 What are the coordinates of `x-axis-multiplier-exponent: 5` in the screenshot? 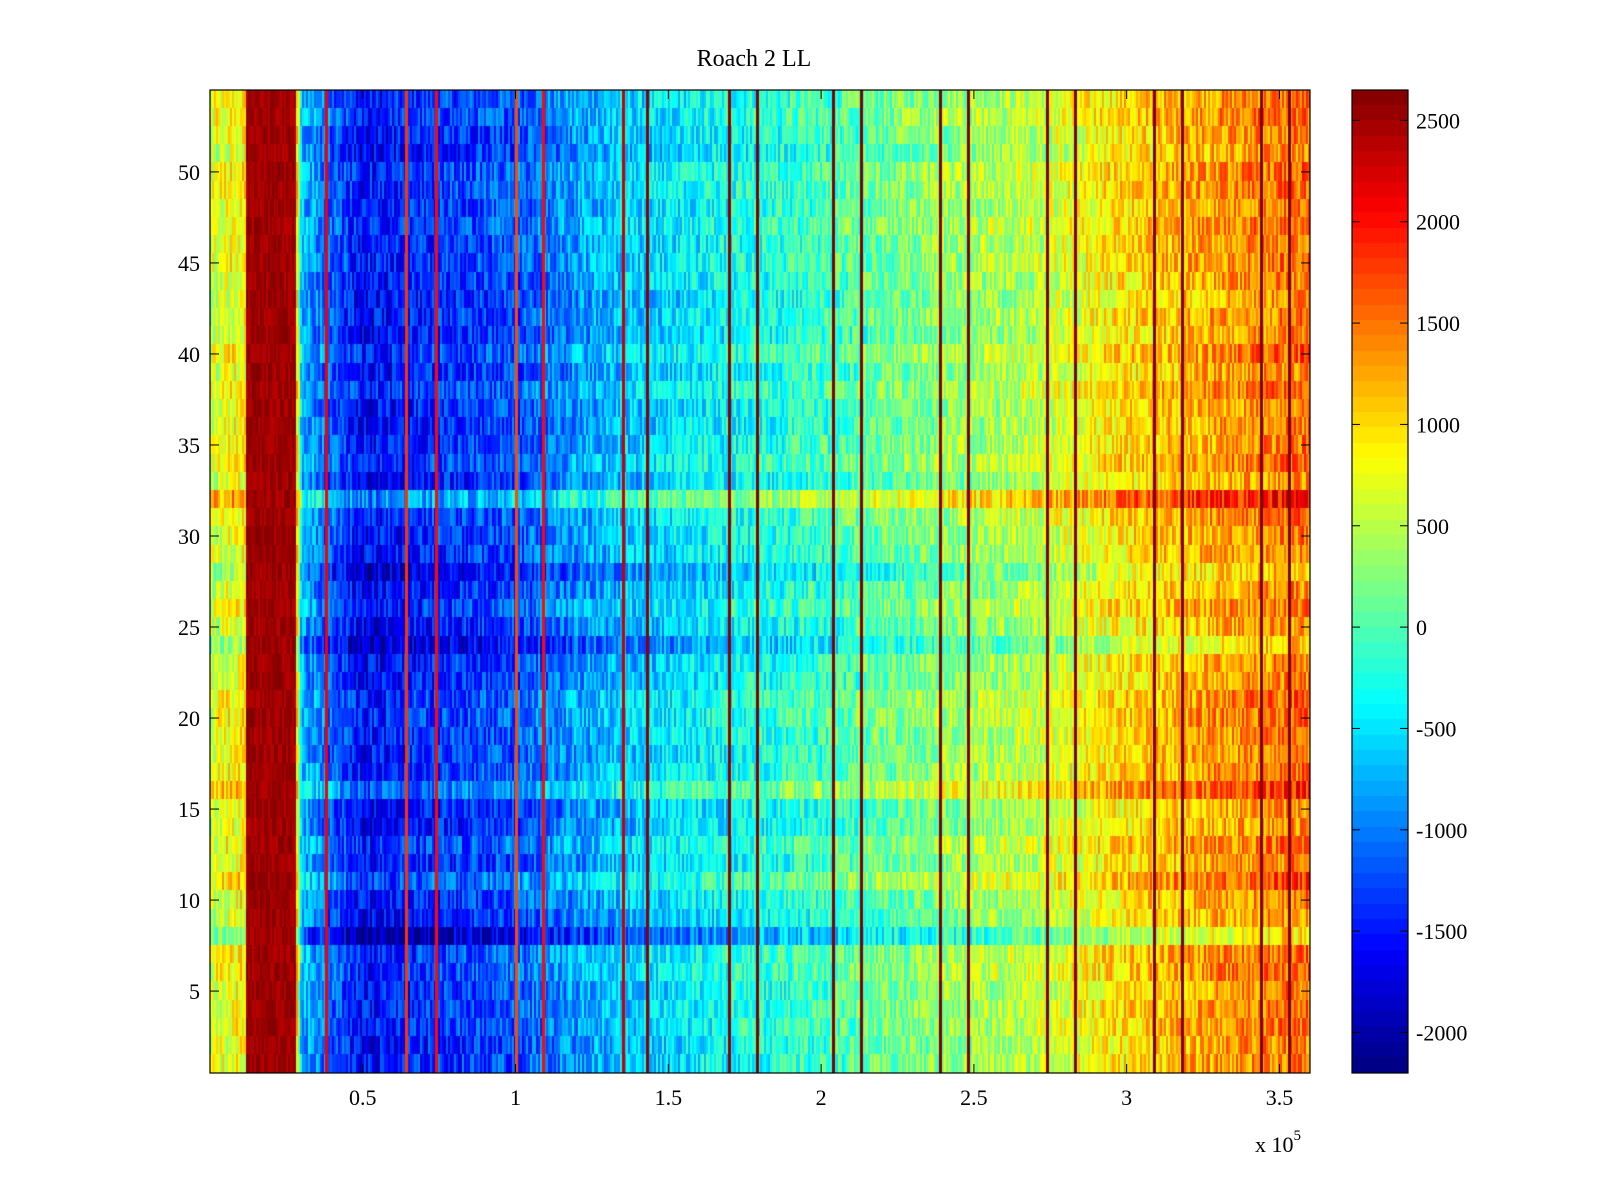 It's located at (1298, 1136).